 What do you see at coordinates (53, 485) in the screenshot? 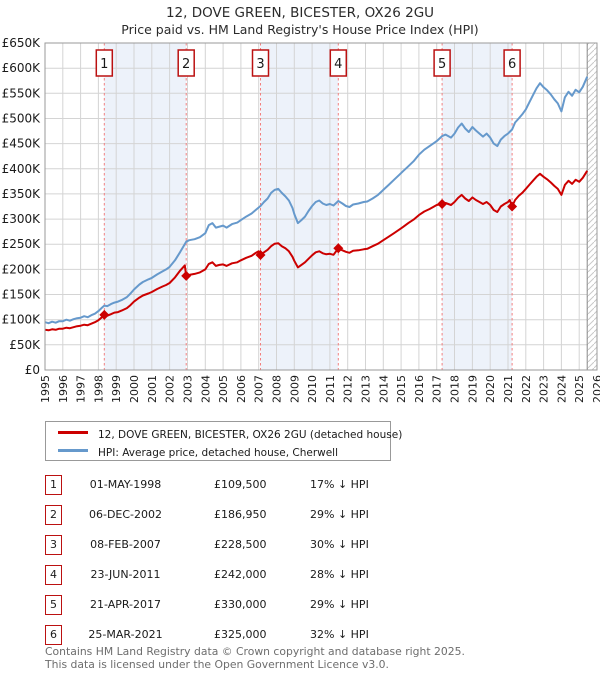
I see `sale-number-badge: 1` at bounding box center [53, 485].